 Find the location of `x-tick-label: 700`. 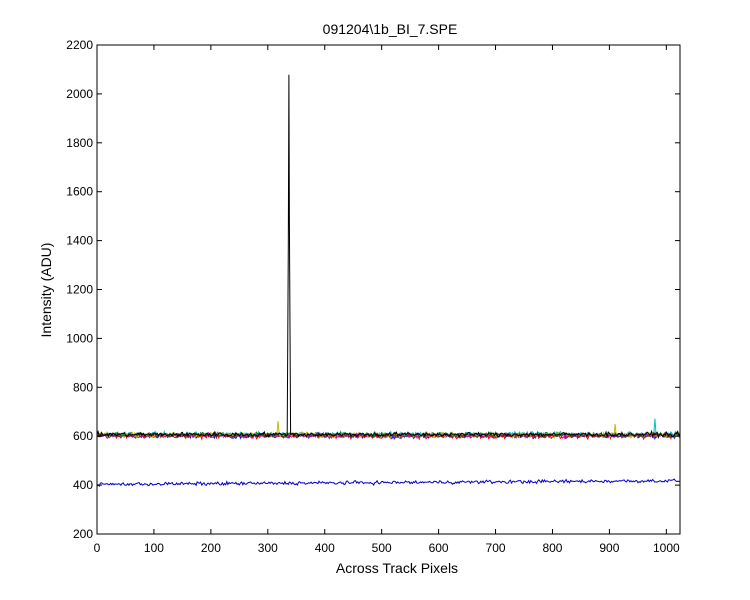

x-tick-label: 700 is located at coordinates (496, 548).